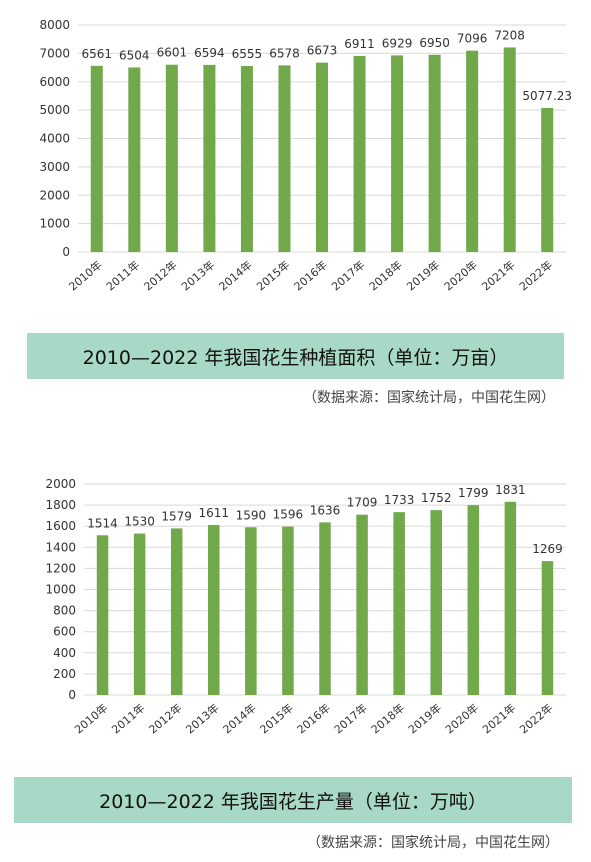 This screenshot has height=862, width=591. I want to click on production-data-label: 1799, so click(473, 493).